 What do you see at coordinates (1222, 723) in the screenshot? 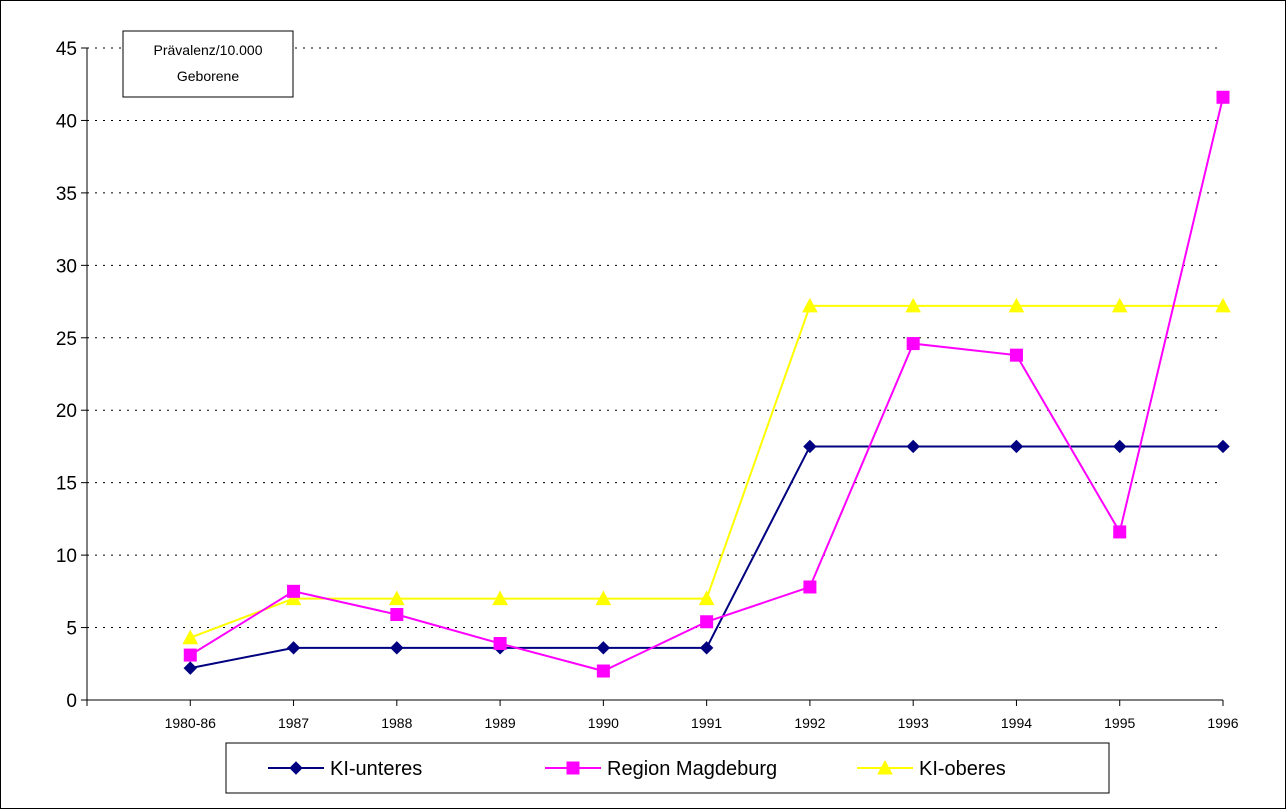
I see `x-tick-label: 1996` at bounding box center [1222, 723].